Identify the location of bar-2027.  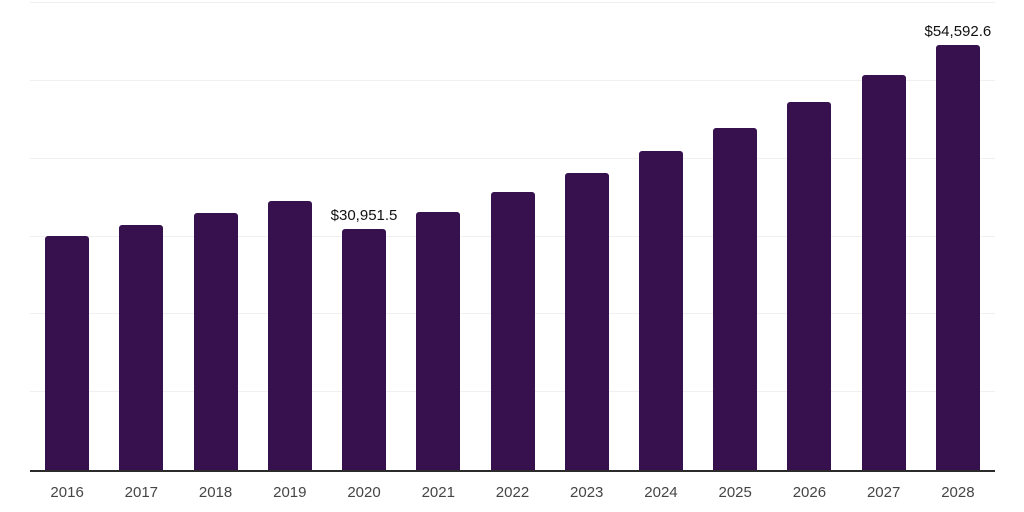
(883, 272).